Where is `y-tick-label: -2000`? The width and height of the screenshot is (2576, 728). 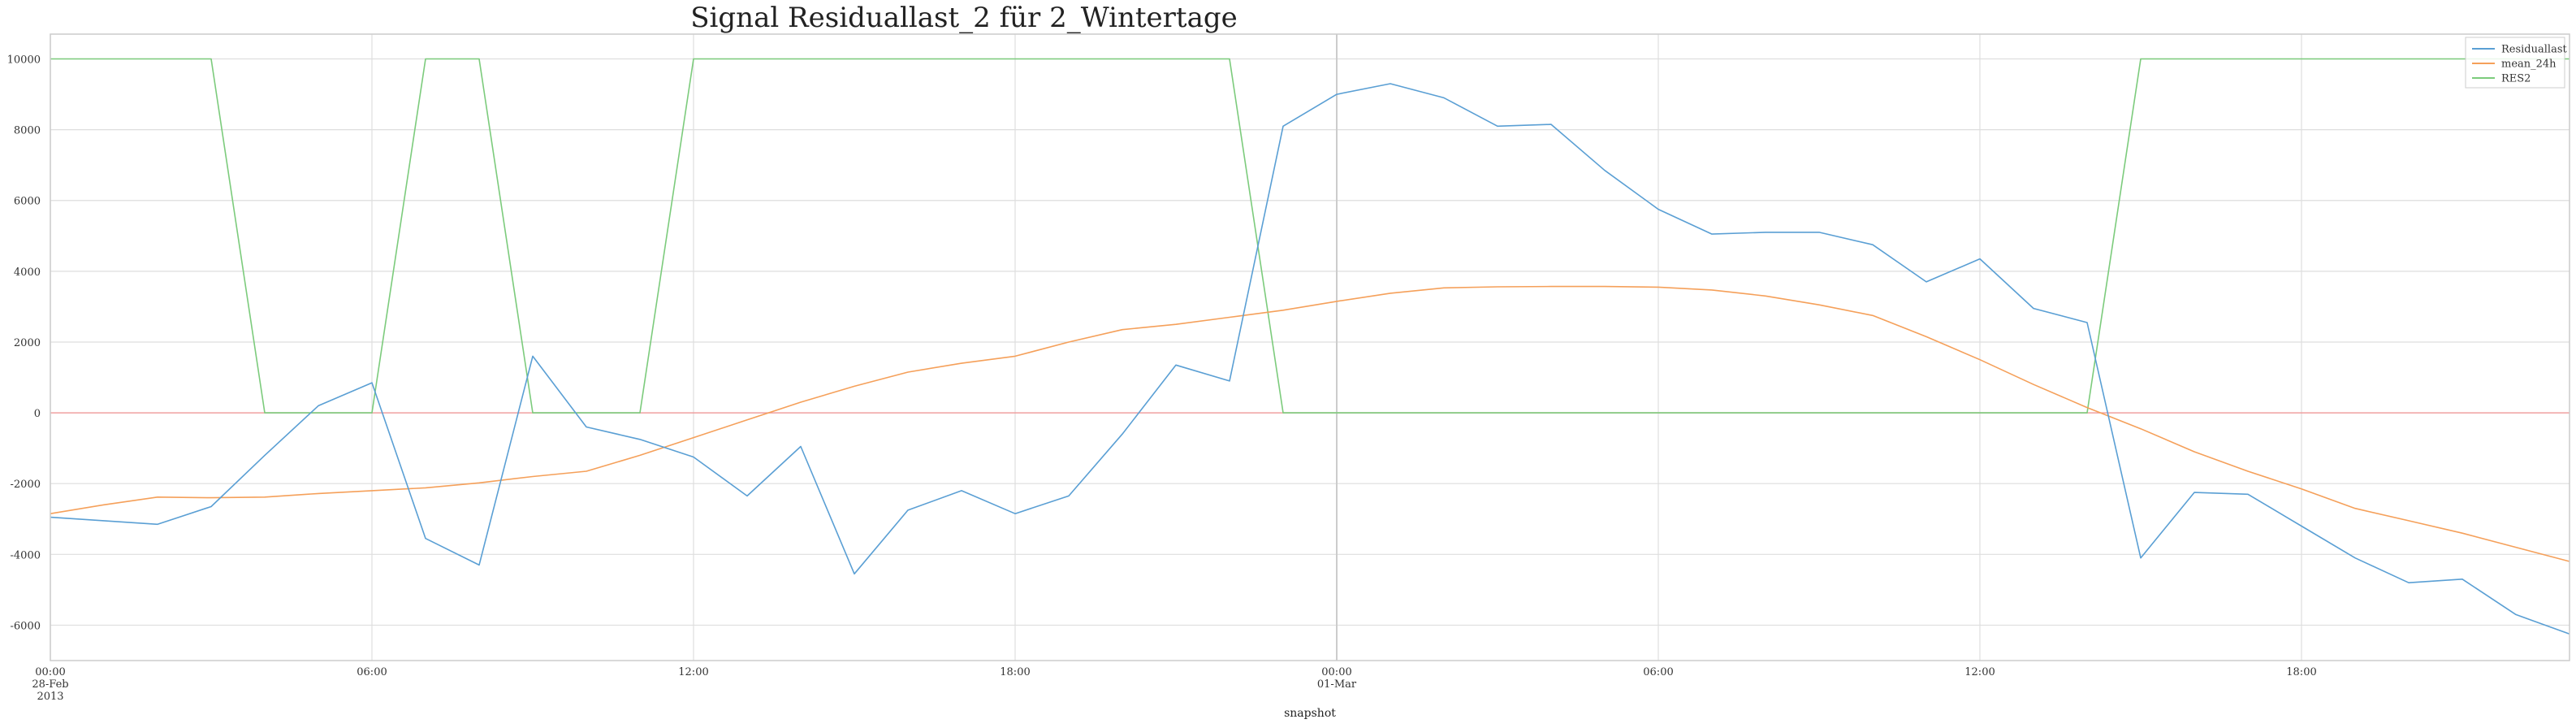 y-tick-label: -2000 is located at coordinates (26, 485).